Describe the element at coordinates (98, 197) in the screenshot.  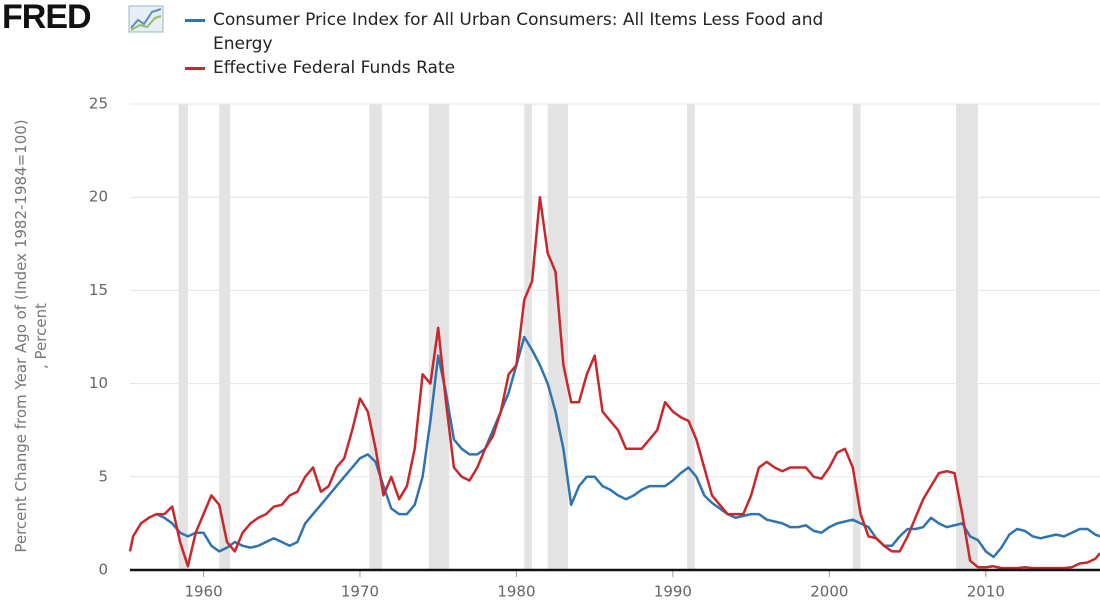
I see `y-tick-label: 20` at that location.